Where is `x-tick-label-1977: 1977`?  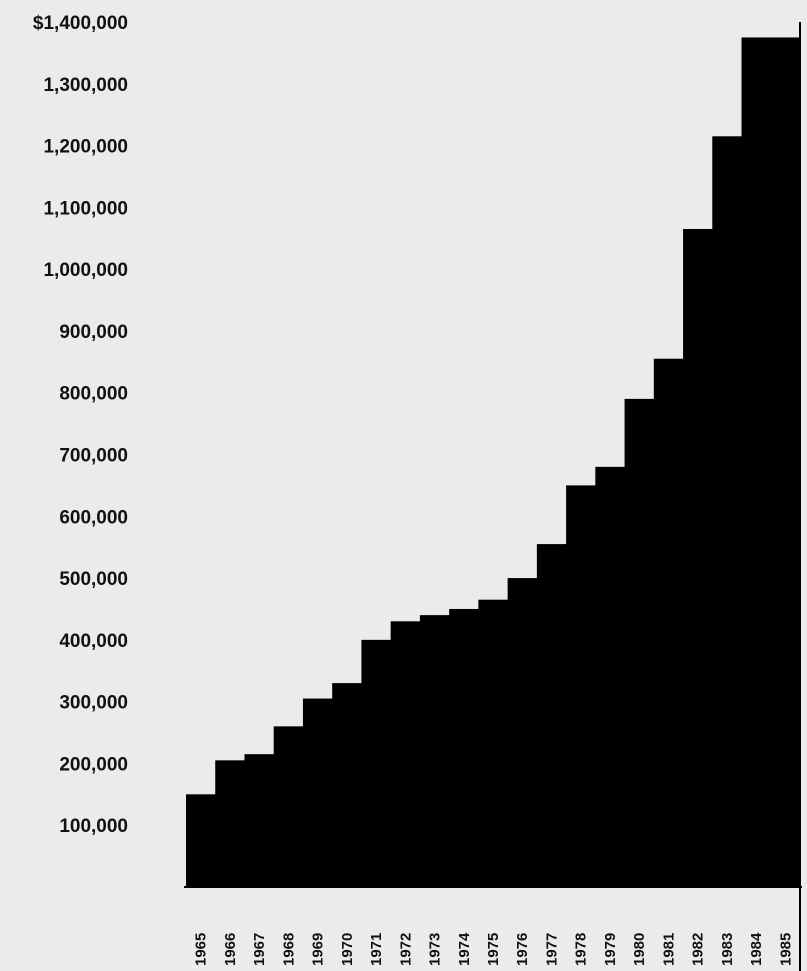
x-tick-label-1977: 1977 is located at coordinates (551, 949).